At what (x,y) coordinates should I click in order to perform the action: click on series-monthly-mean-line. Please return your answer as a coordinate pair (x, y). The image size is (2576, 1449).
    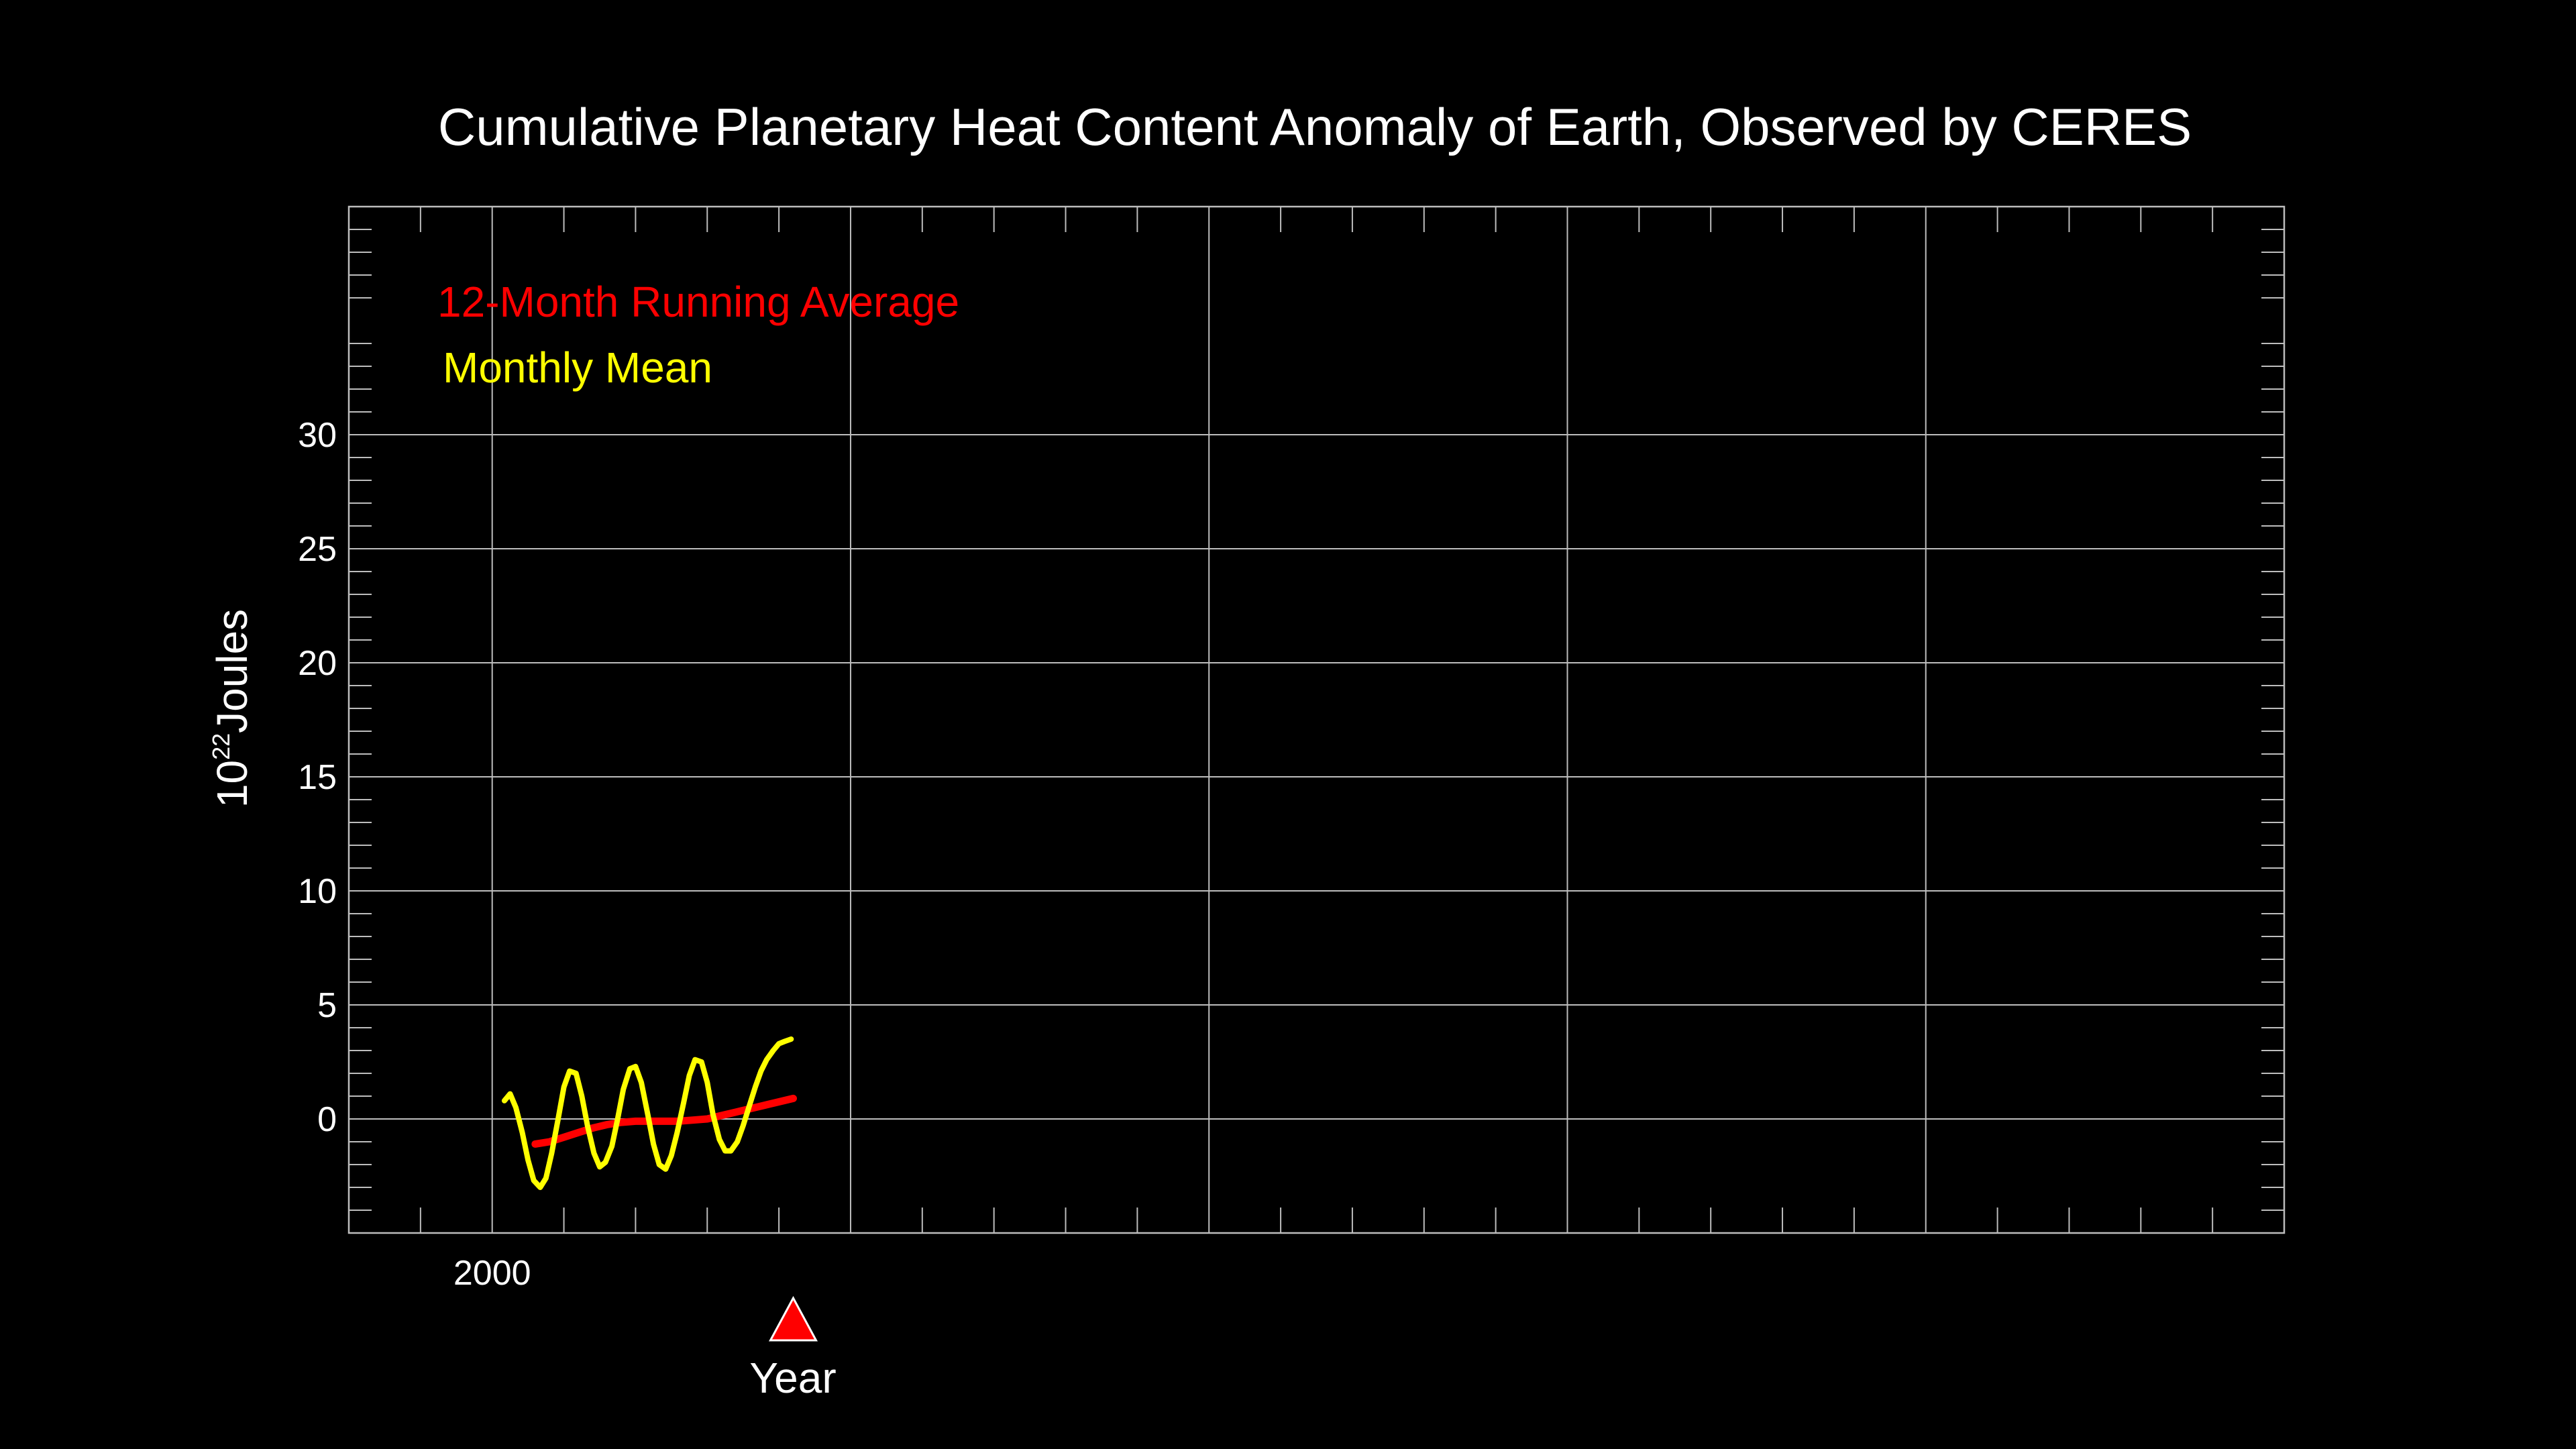
    Looking at the image, I should click on (647, 1113).